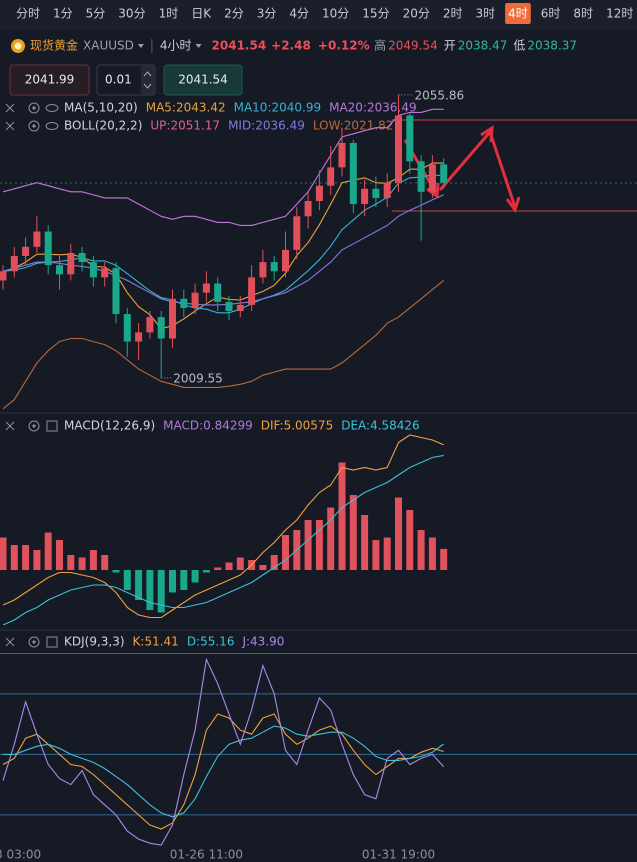 The image size is (637, 862). What do you see at coordinates (416, 14) in the screenshot?
I see `timeframe-tab: 20分` at bounding box center [416, 14].